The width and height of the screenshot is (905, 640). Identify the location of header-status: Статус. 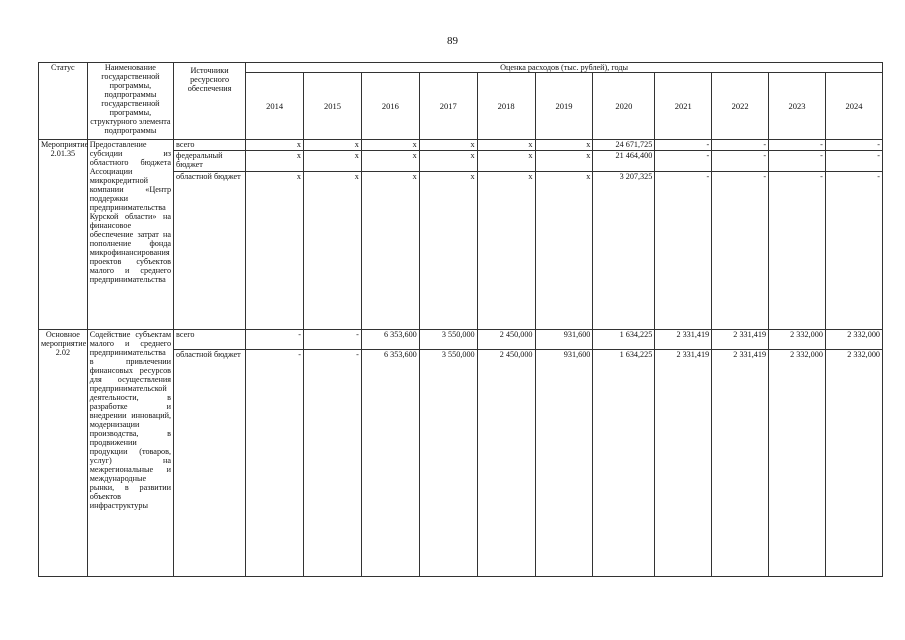
(63, 101).